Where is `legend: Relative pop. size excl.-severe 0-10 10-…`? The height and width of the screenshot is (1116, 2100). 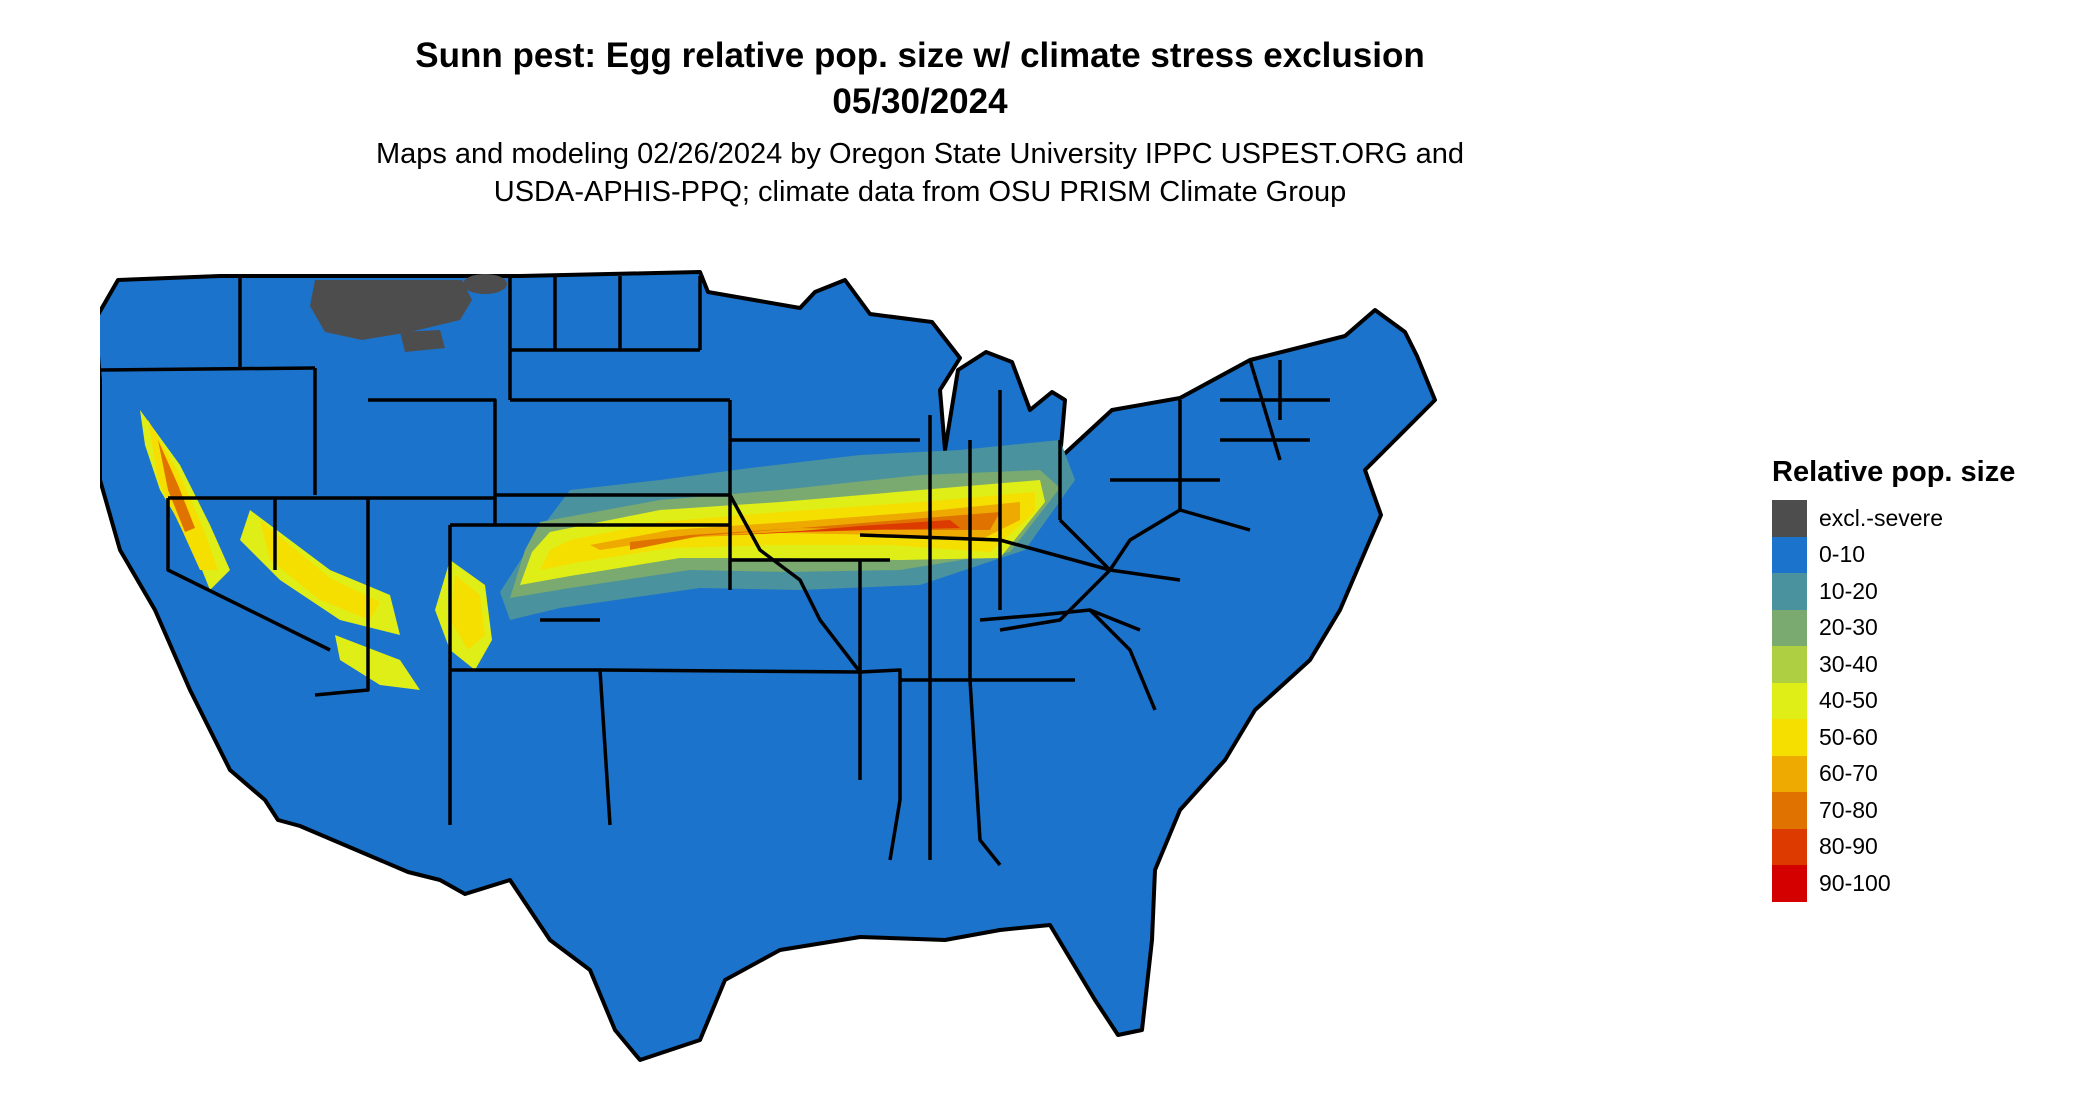 legend: Relative pop. size excl.-severe 0-10 10-… is located at coordinates (1922, 678).